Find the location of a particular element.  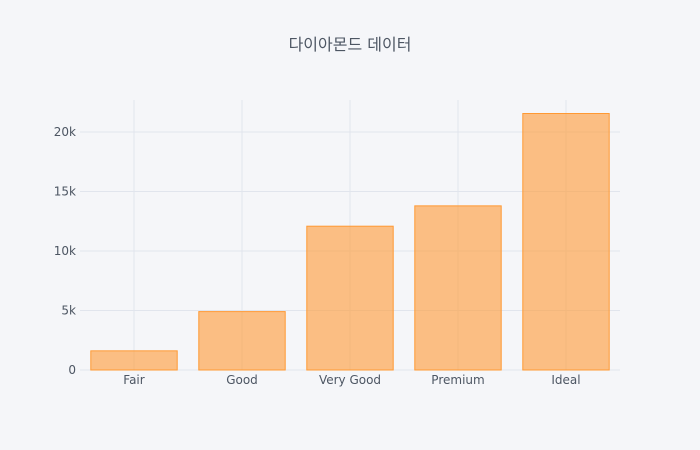

y-tick-label: 0 is located at coordinates (72, 370).